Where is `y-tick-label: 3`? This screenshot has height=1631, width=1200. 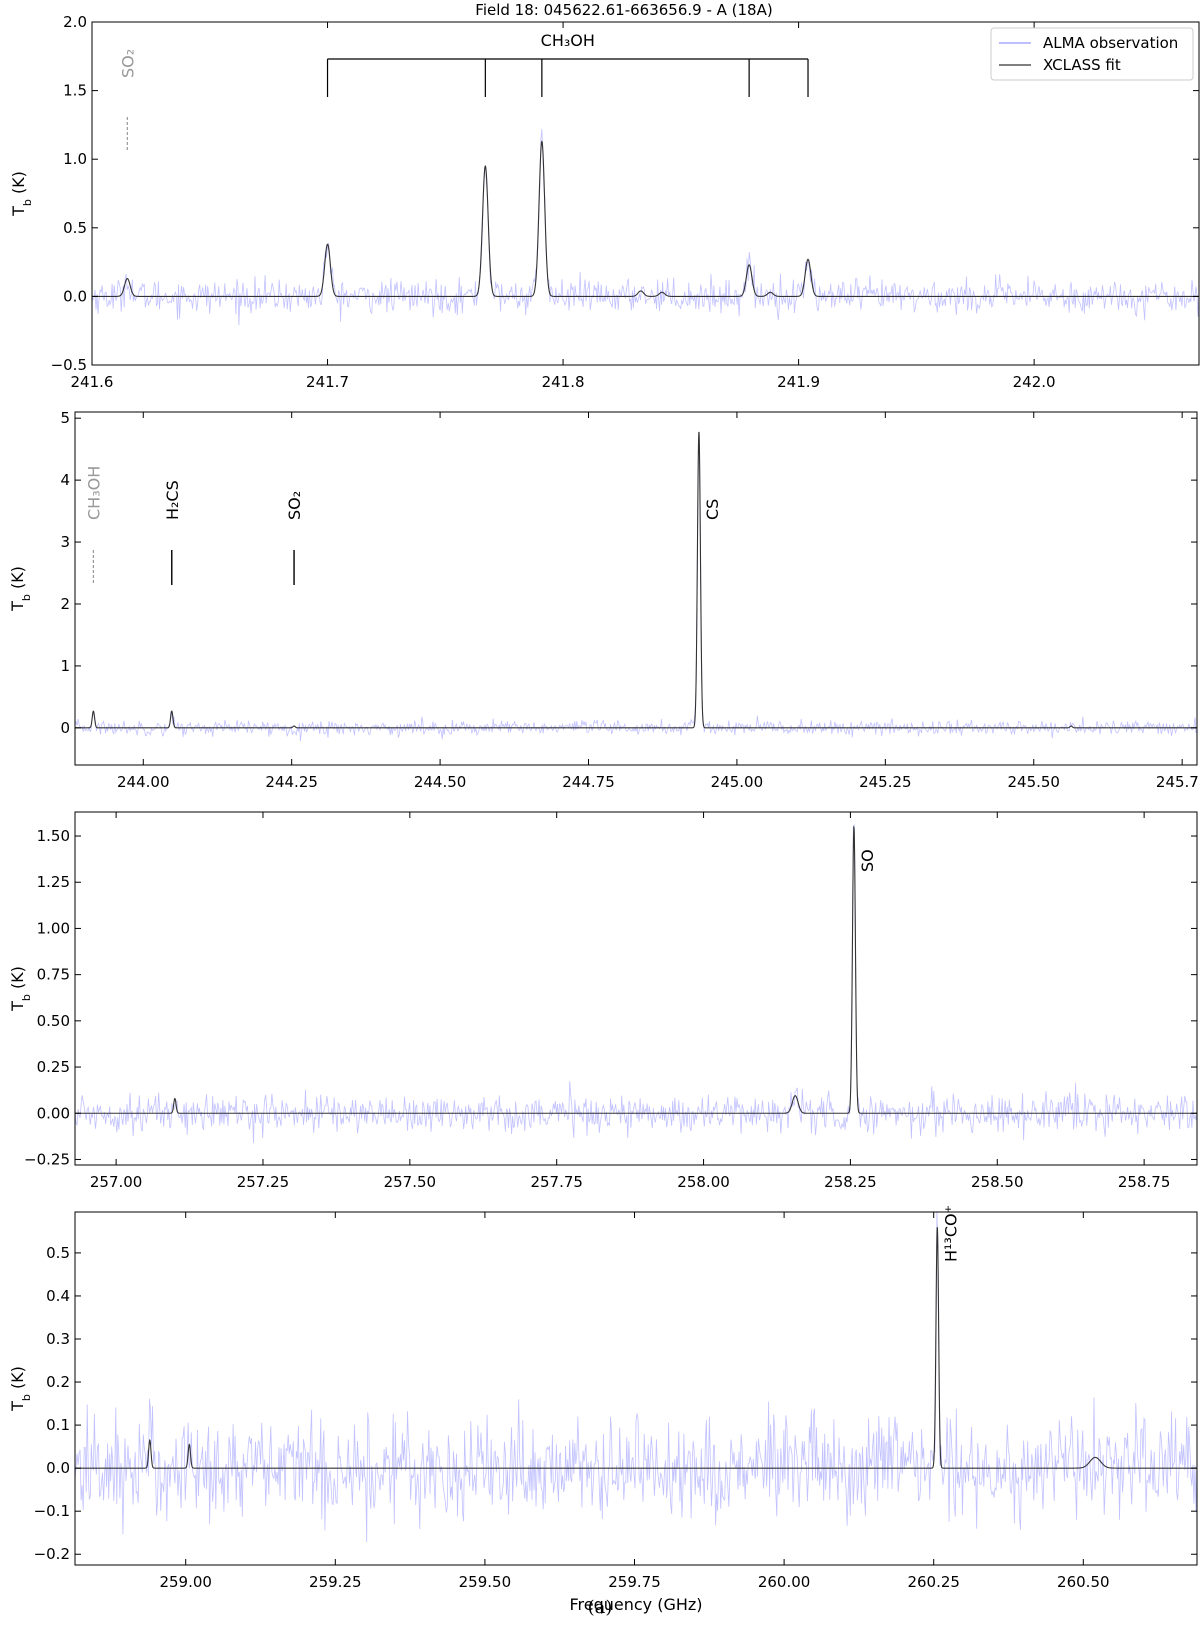 y-tick-label: 3 is located at coordinates (65, 542).